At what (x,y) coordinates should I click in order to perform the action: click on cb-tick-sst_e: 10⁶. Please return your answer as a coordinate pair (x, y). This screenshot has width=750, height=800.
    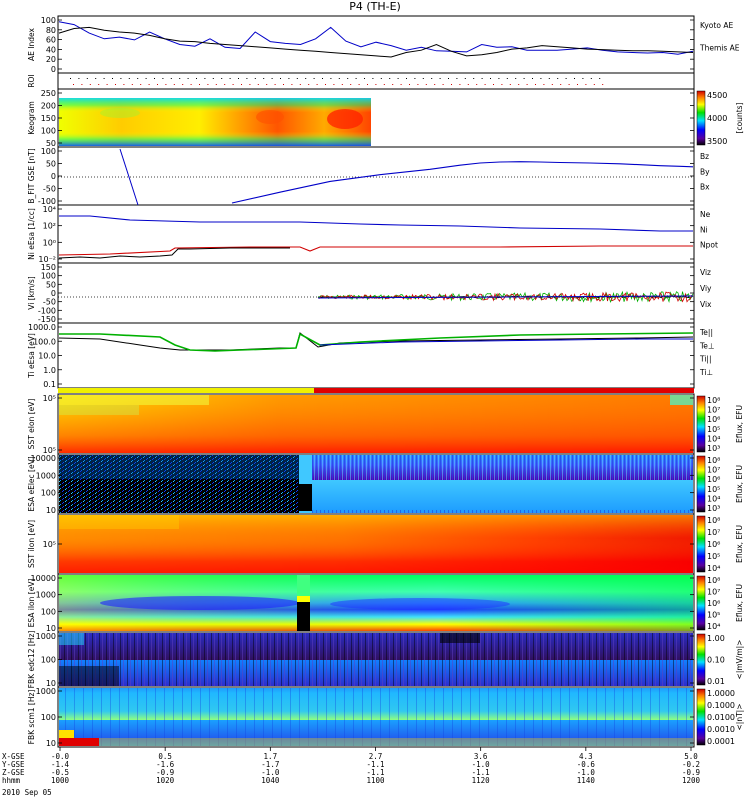
    Looking at the image, I should click on (713, 419).